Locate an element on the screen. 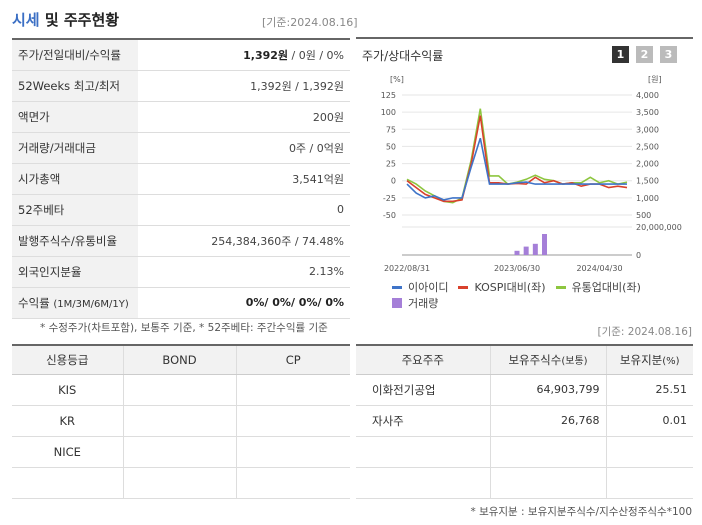  column-header: CP is located at coordinates (292, 360).